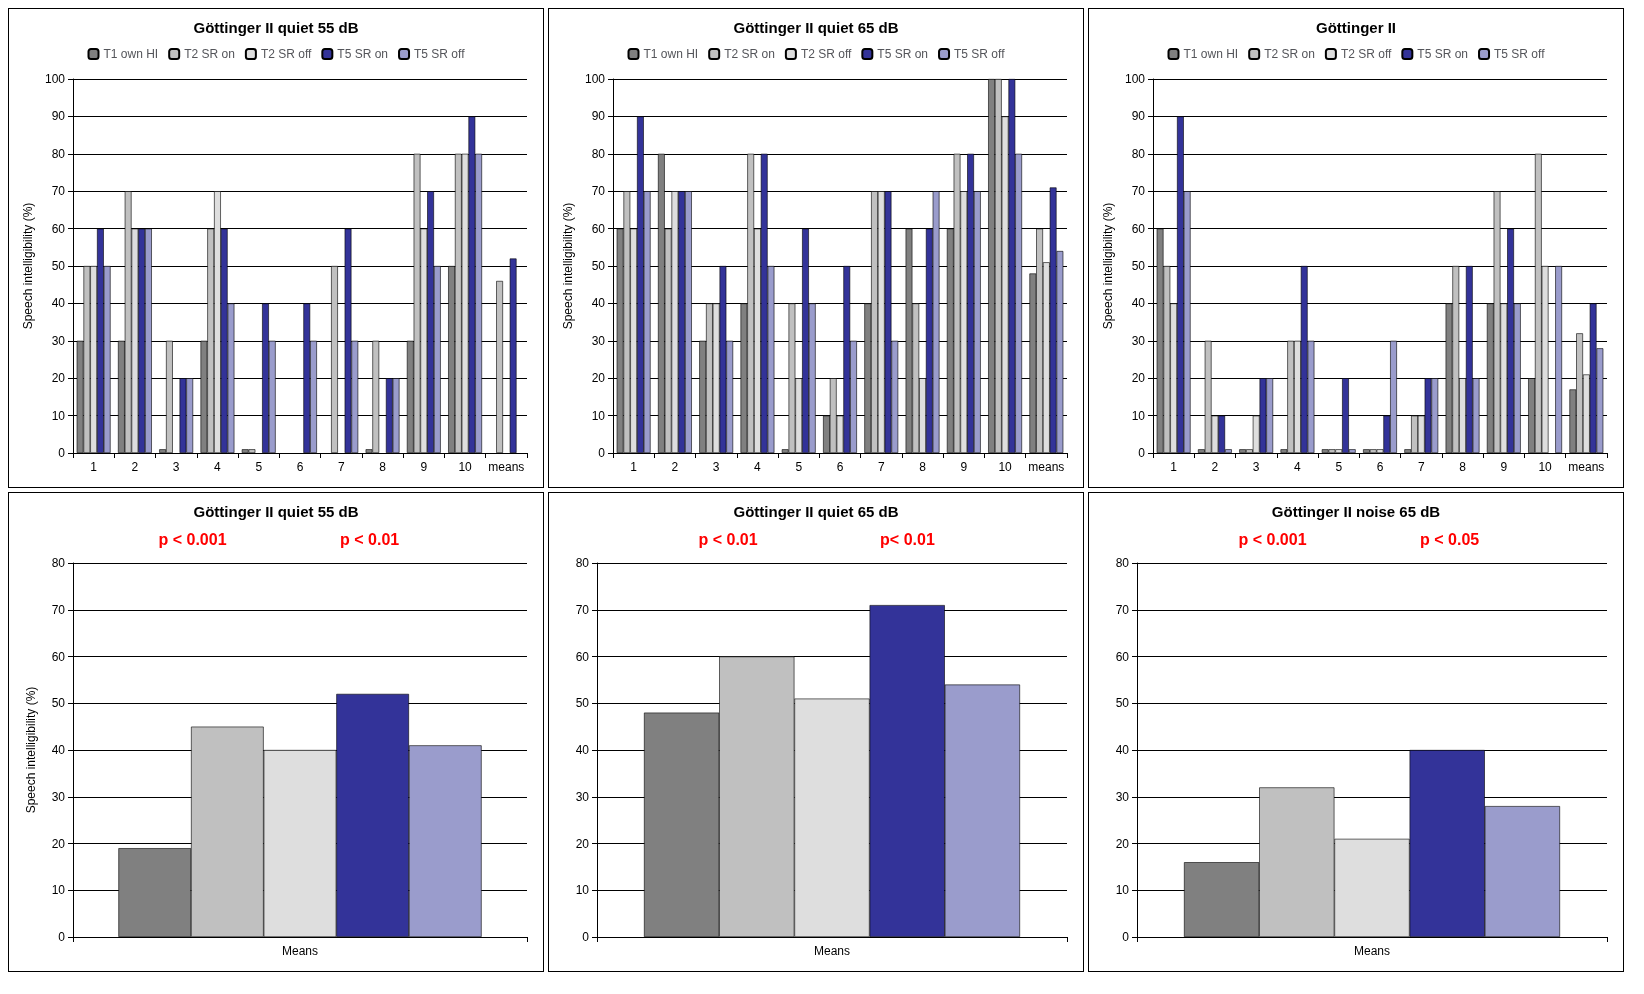 This screenshot has width=1644, height=994. Describe the element at coordinates (907, 539) in the screenshot. I see `text: p< 0.01` at that location.